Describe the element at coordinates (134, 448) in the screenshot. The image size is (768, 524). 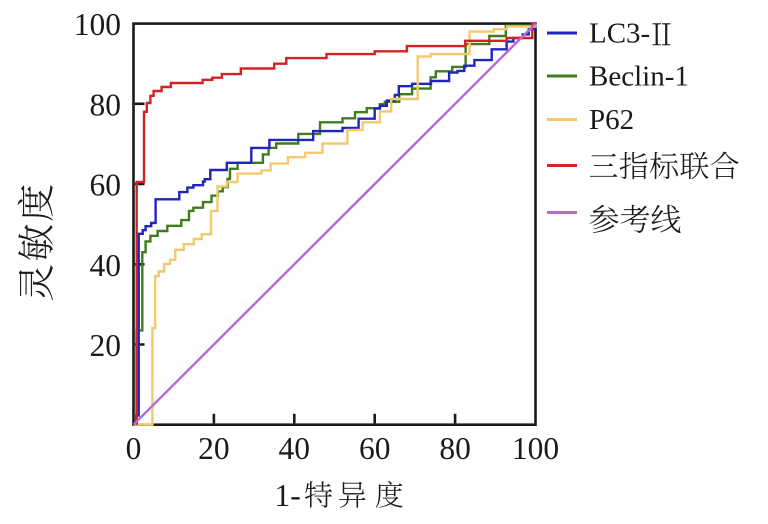
I see `svg-text: 0` at that location.